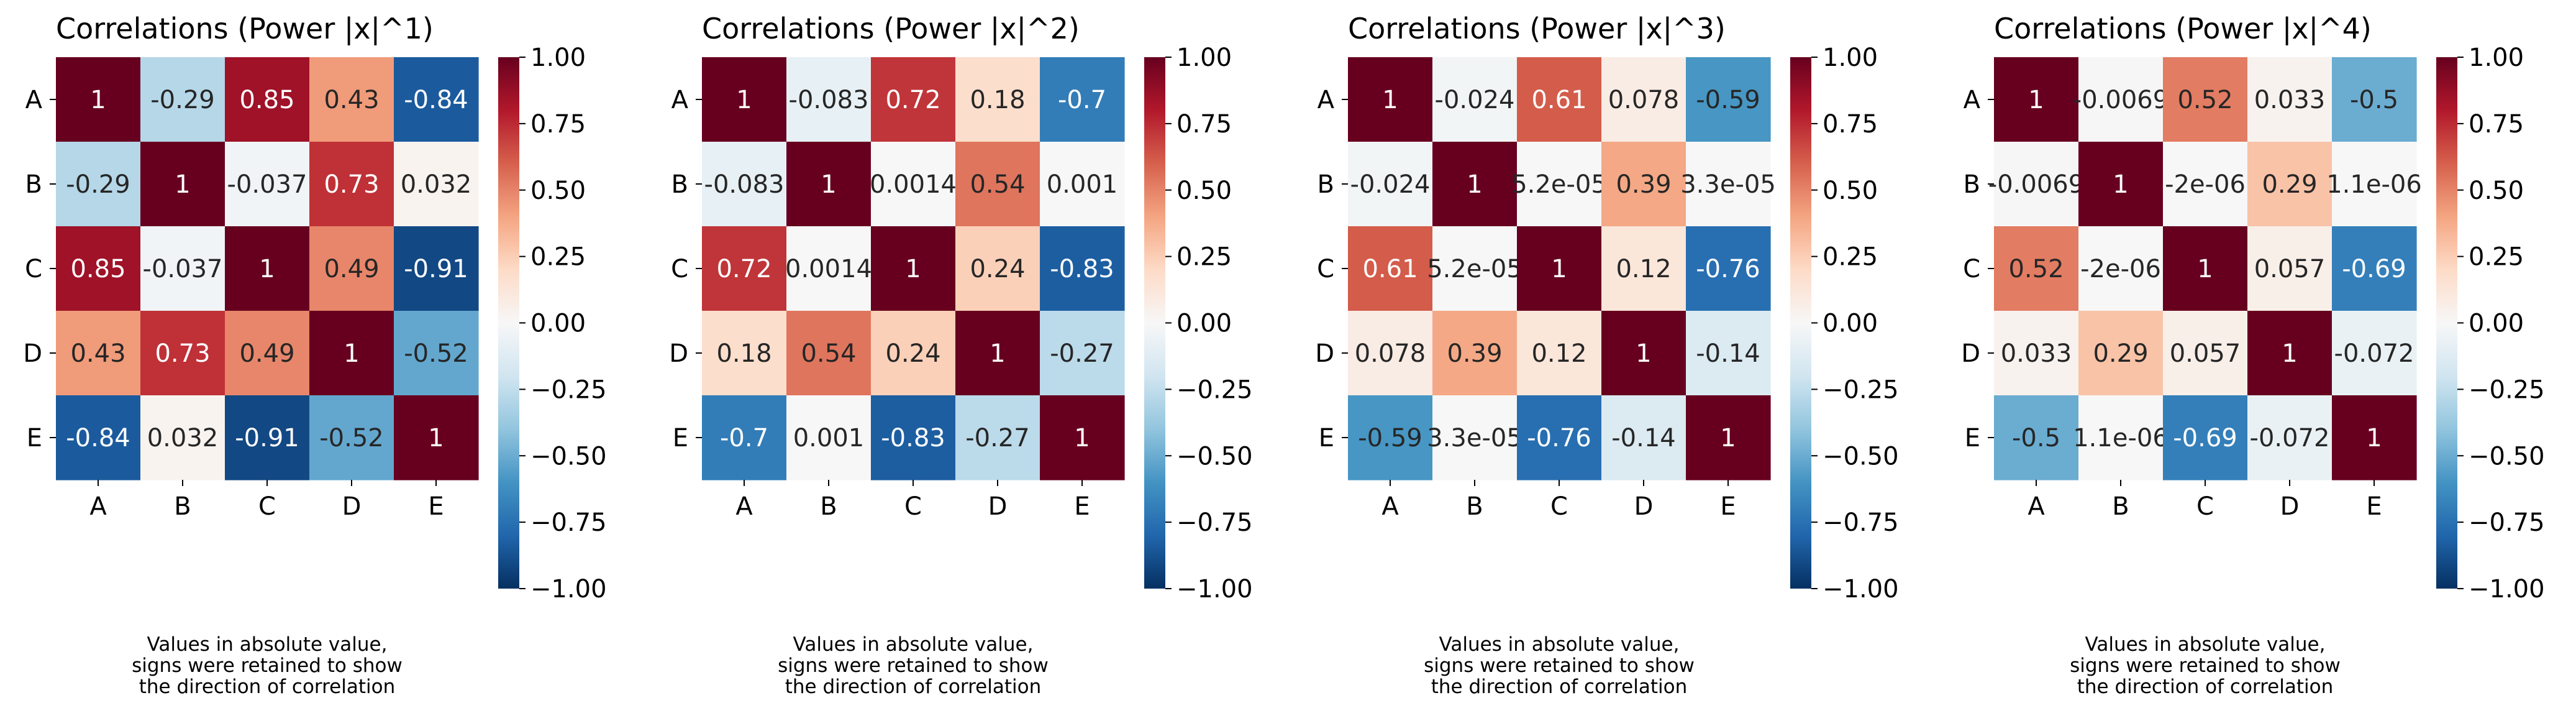 The image size is (2576, 721). I want to click on colorbar-tick-label: −1.00, so click(2507, 589).